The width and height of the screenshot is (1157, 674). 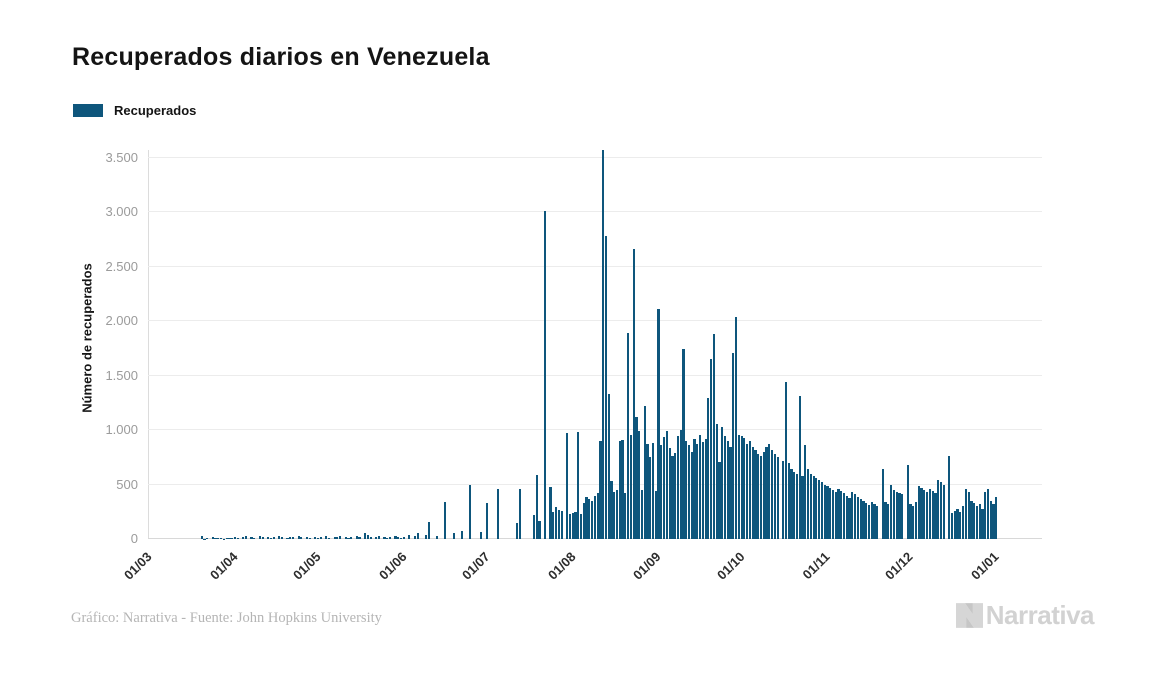 What do you see at coordinates (127, 484) in the screenshot?
I see `y-tick-label: 500` at bounding box center [127, 484].